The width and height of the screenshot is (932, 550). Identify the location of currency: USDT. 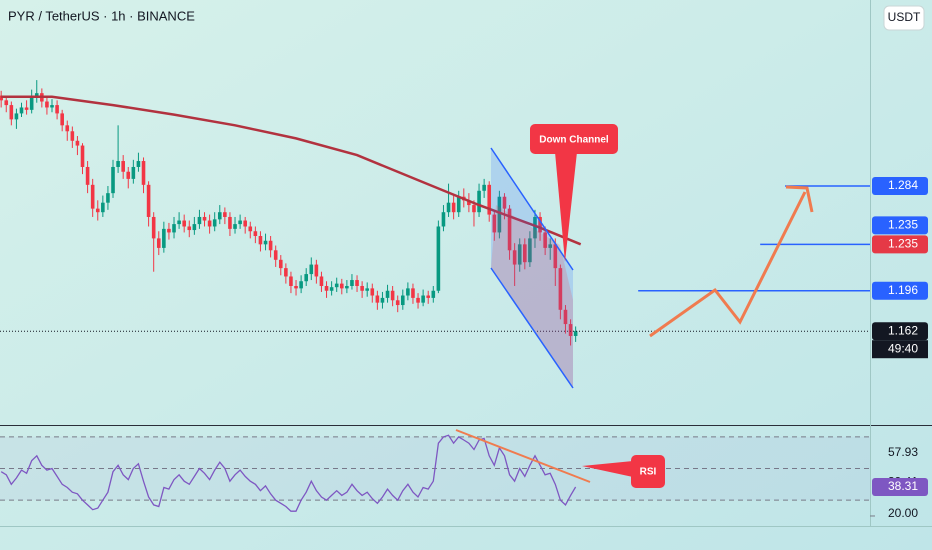
(904, 17).